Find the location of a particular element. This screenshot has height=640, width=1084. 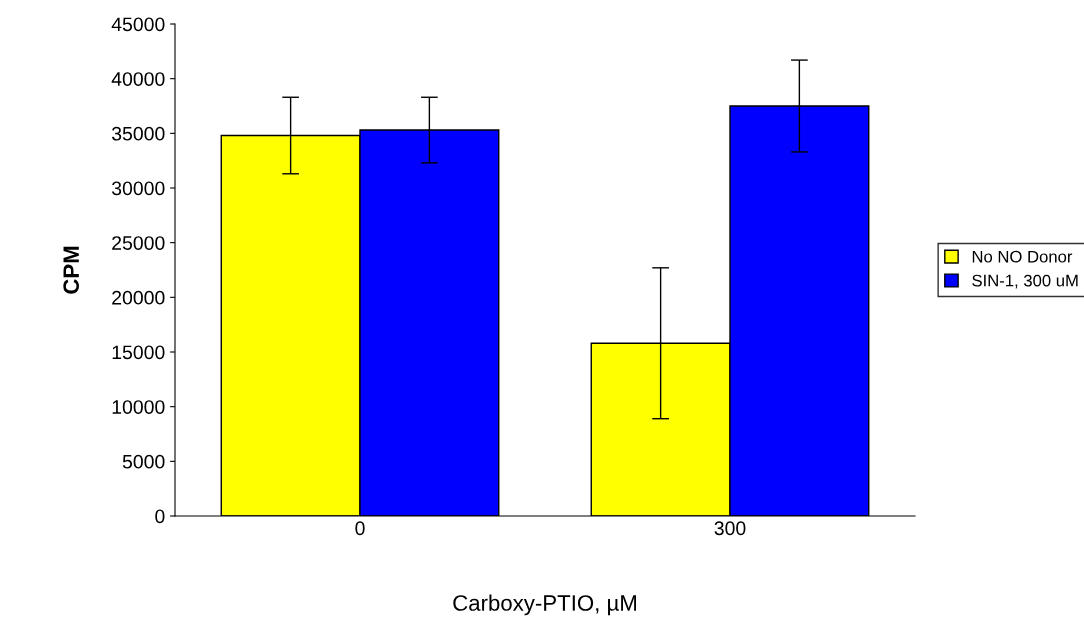

y-tick-label: 5000 is located at coordinates (143, 461).